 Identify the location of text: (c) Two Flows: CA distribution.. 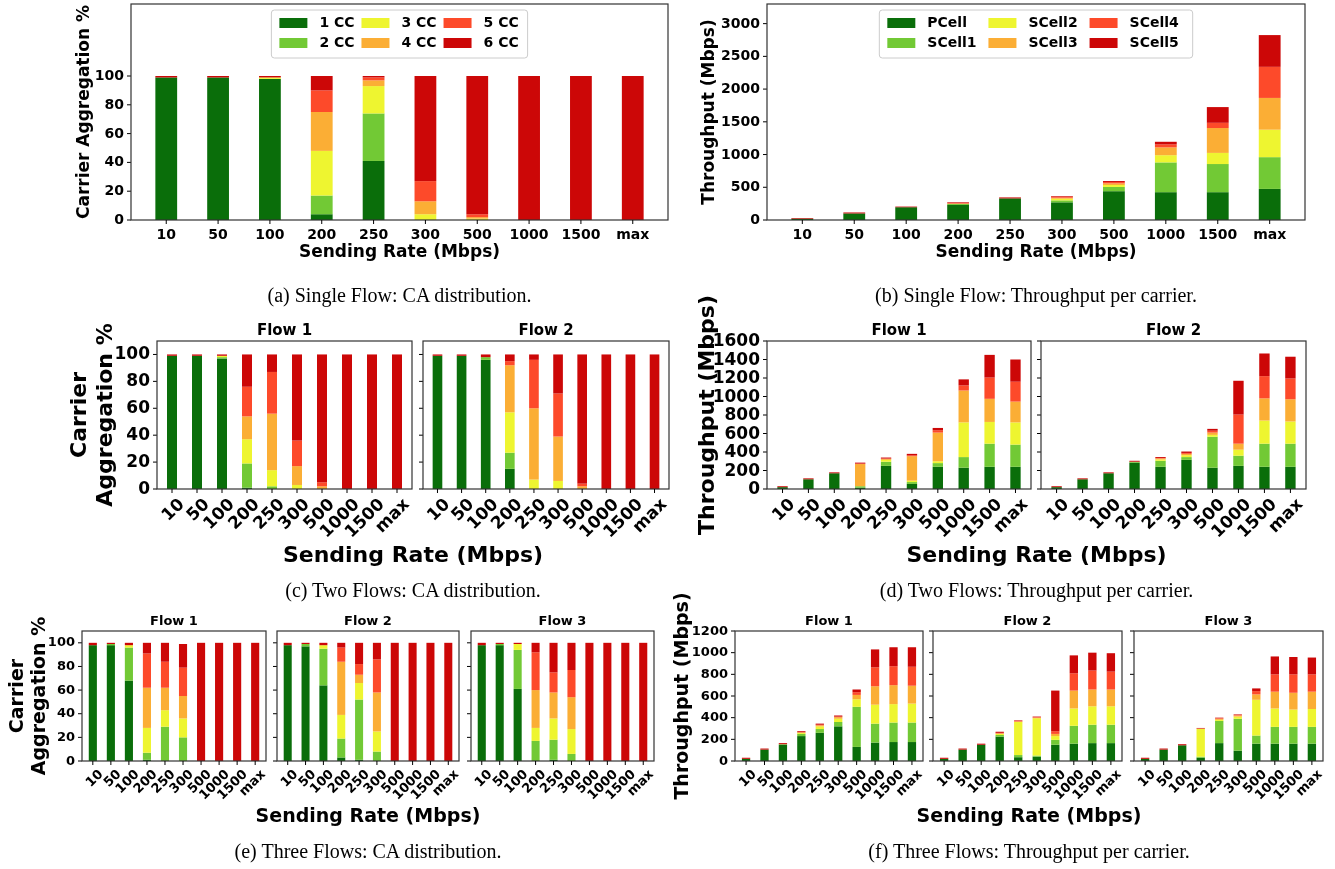
(413, 590).